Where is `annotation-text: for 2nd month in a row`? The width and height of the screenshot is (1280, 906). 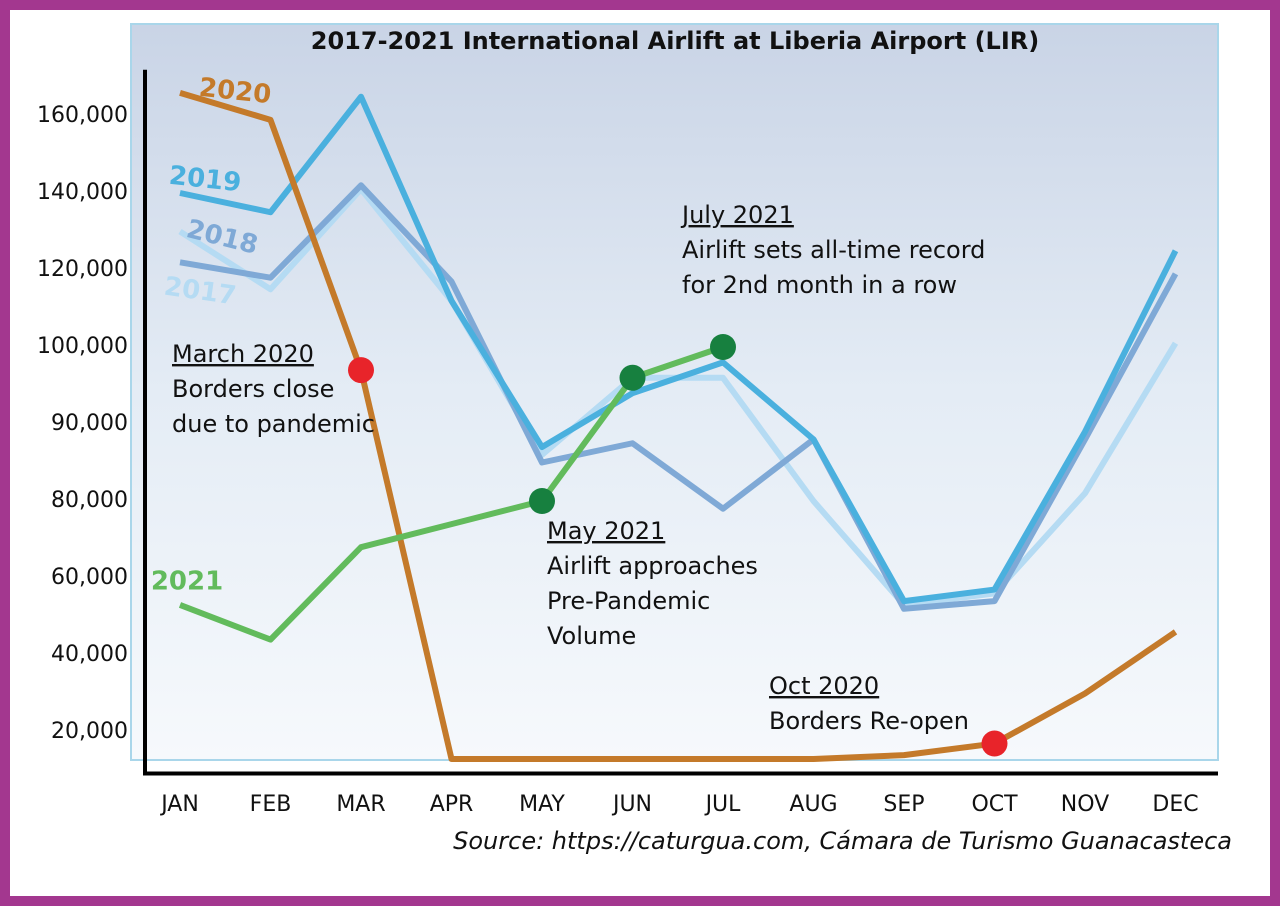 annotation-text: for 2nd month in a row is located at coordinates (819, 285).